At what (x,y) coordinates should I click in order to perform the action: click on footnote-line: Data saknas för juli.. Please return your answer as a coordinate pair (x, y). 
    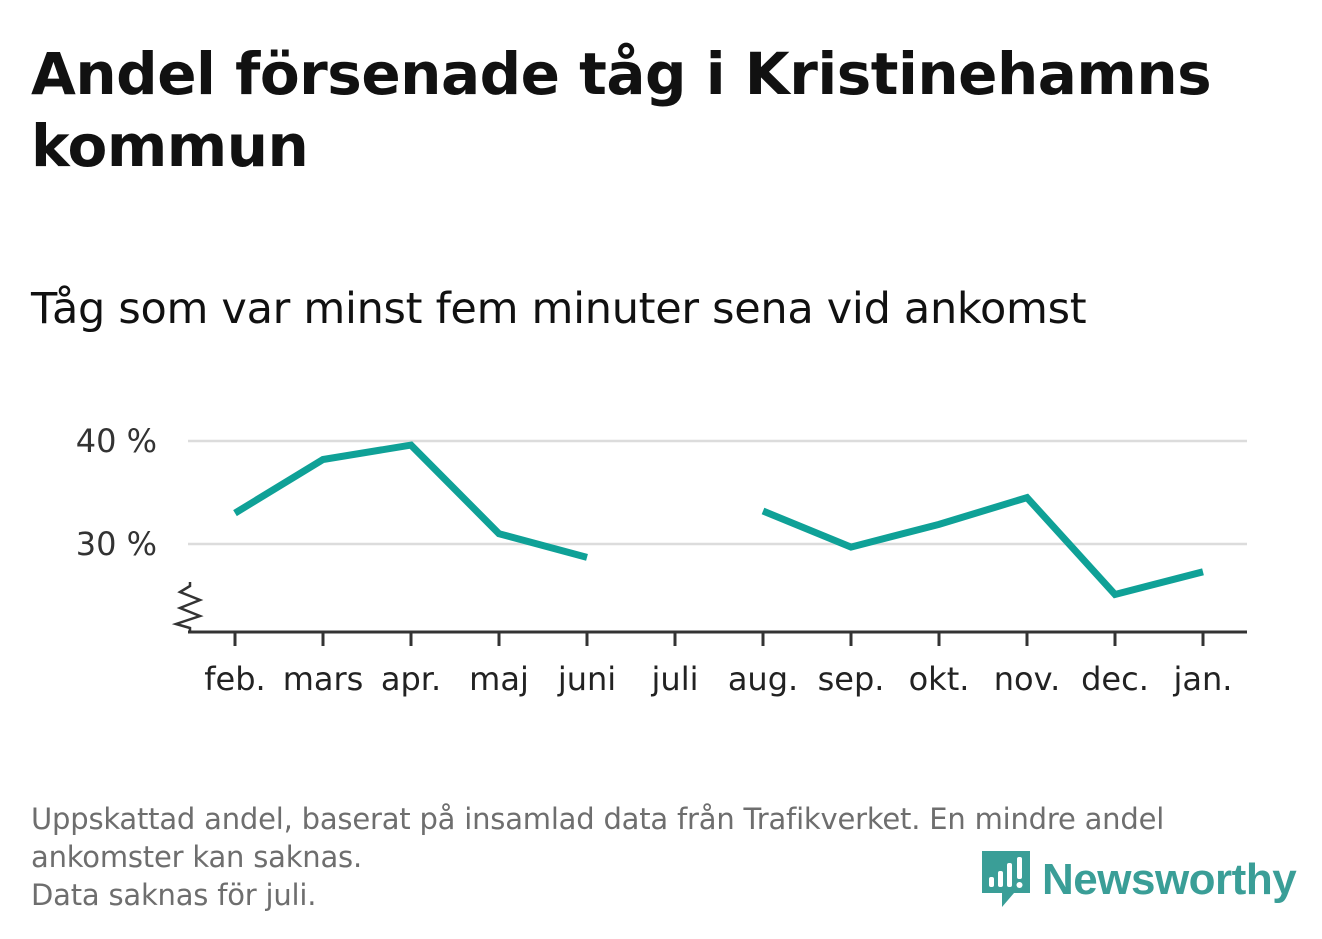
    Looking at the image, I should click on (174, 895).